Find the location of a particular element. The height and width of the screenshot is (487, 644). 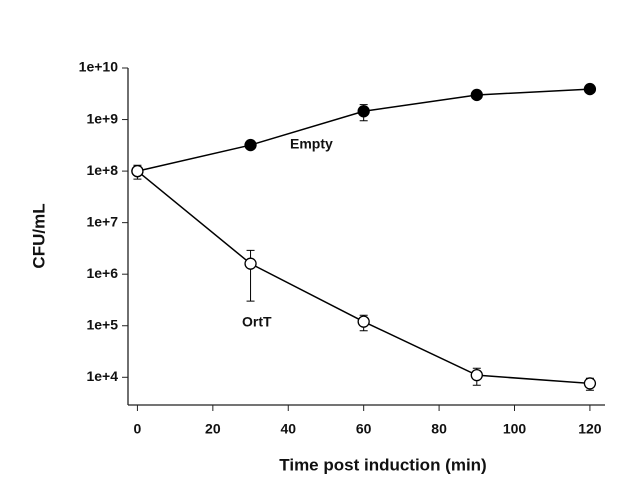

x-tick-label: 20 is located at coordinates (213, 429).